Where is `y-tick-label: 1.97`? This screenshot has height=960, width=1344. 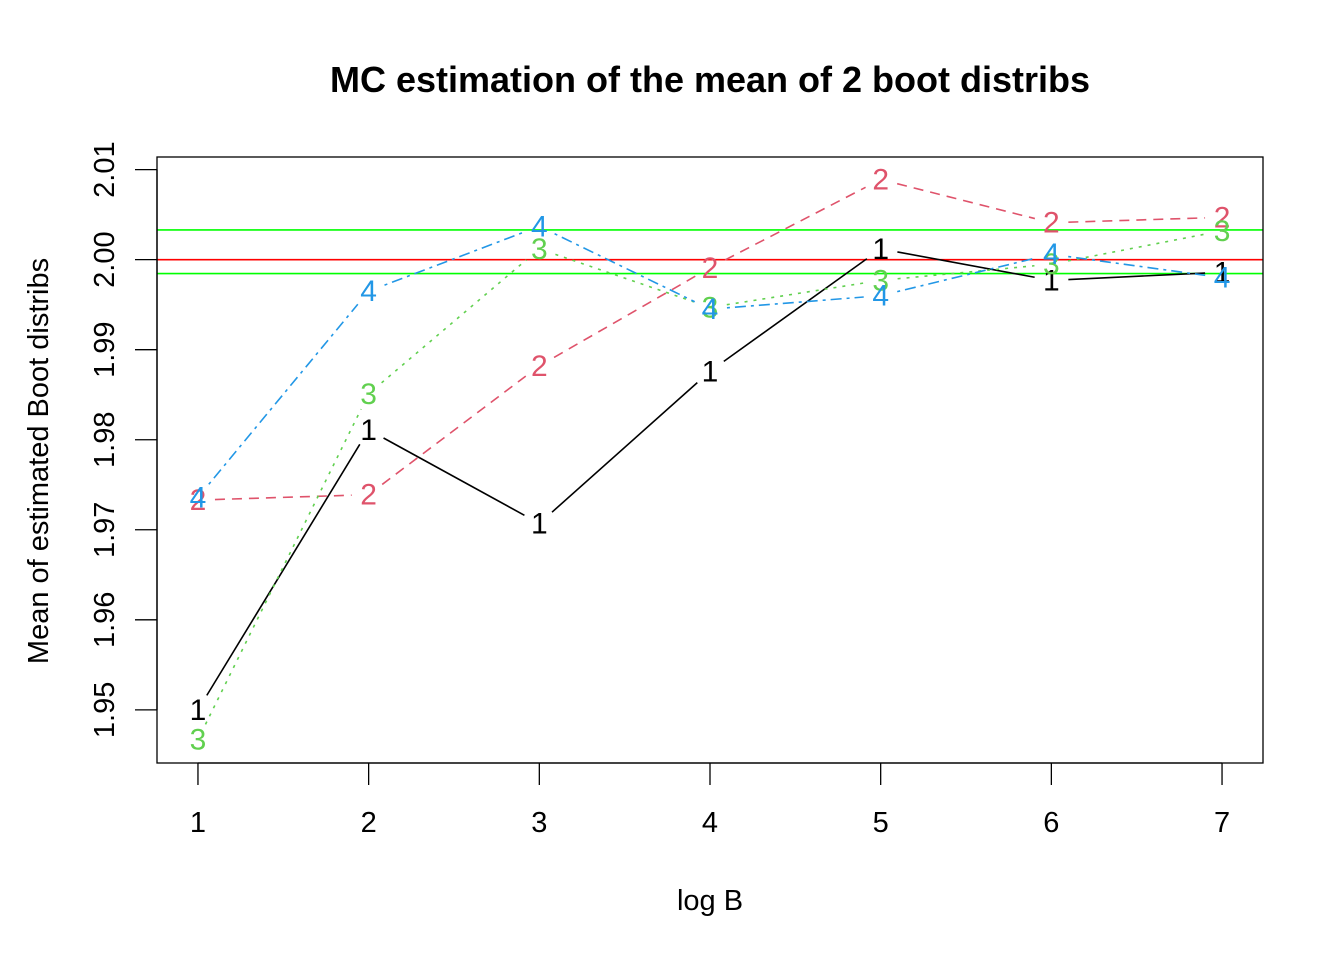
y-tick-label: 1.97 is located at coordinates (105, 530).